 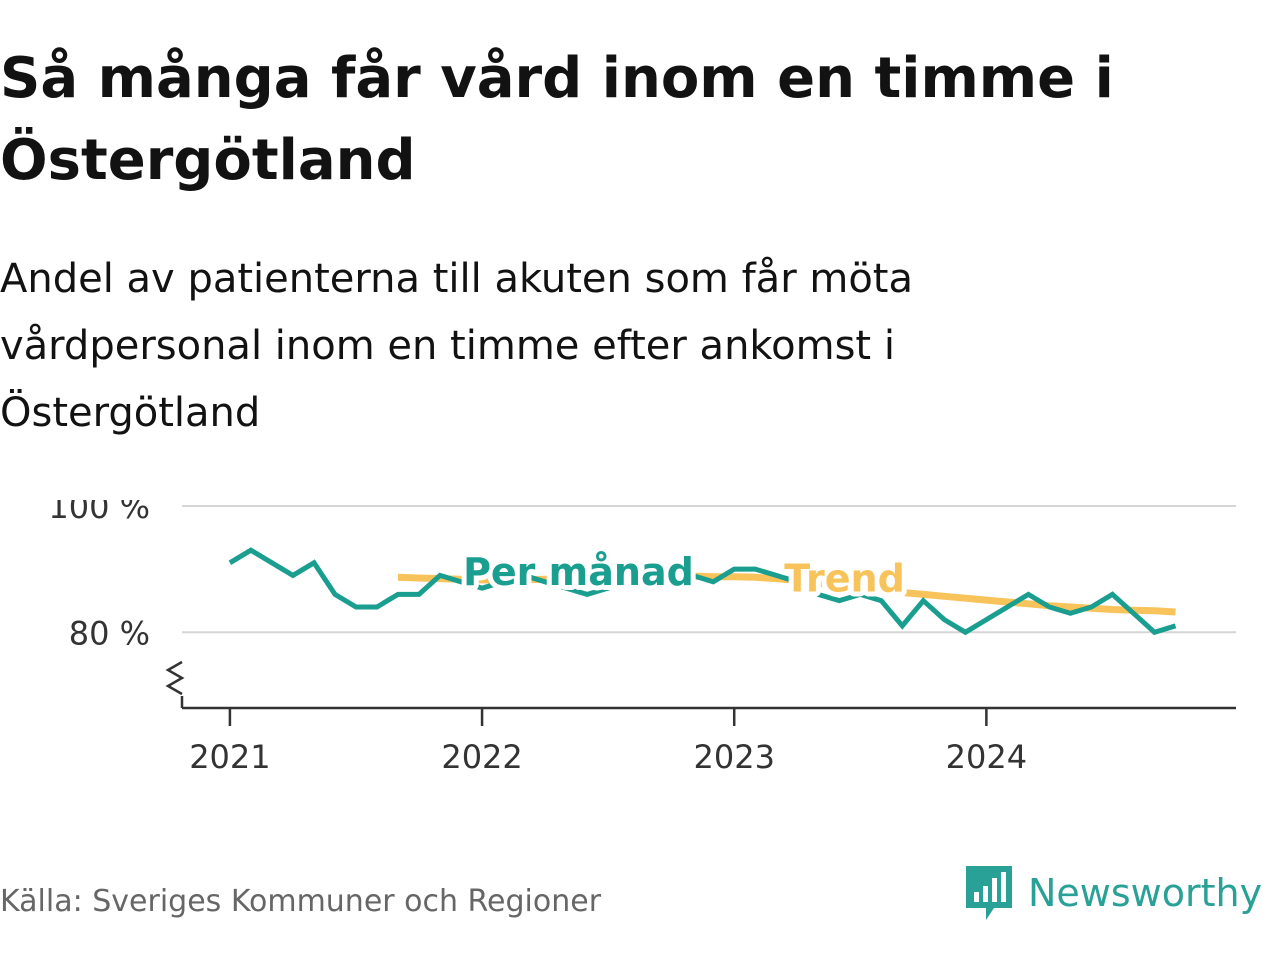 I want to click on label-trend: Trend, so click(x=844, y=578).